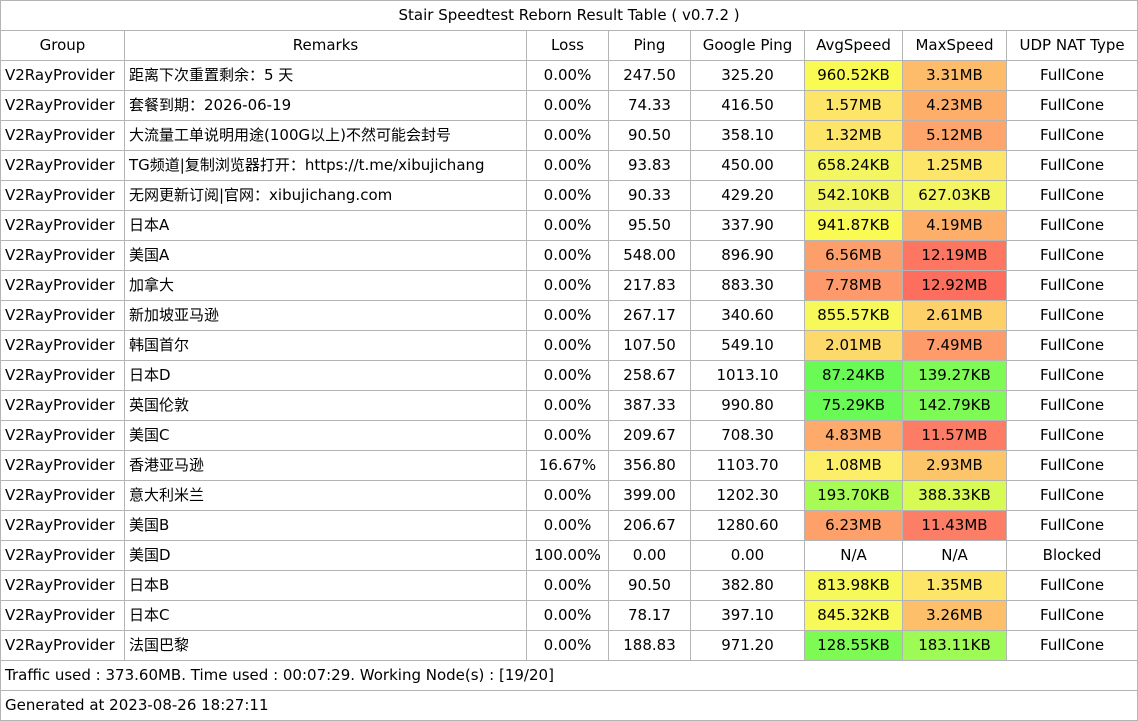  I want to click on cell-ping: 356.80, so click(649, 465).